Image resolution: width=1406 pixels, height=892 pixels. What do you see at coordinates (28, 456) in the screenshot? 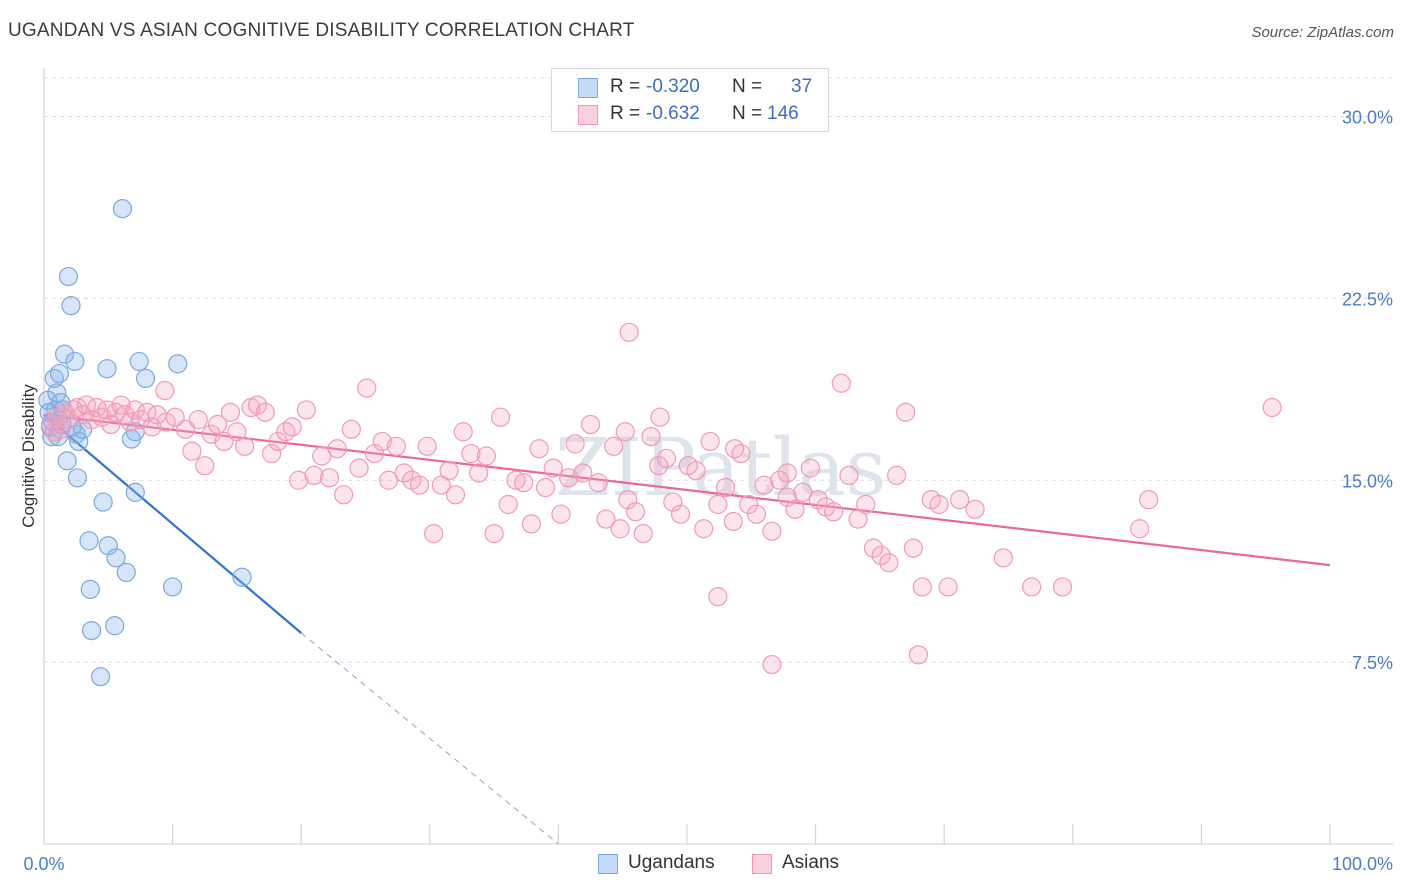
I see `y-axis-label: Cognitive Disability` at bounding box center [28, 456].